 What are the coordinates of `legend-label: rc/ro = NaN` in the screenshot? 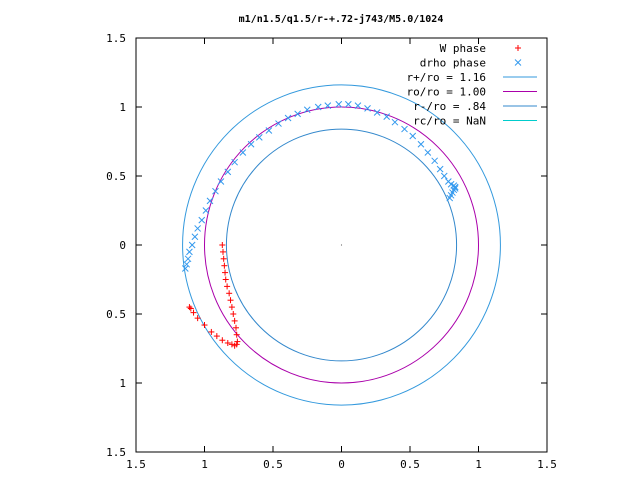 It's located at (449, 121).